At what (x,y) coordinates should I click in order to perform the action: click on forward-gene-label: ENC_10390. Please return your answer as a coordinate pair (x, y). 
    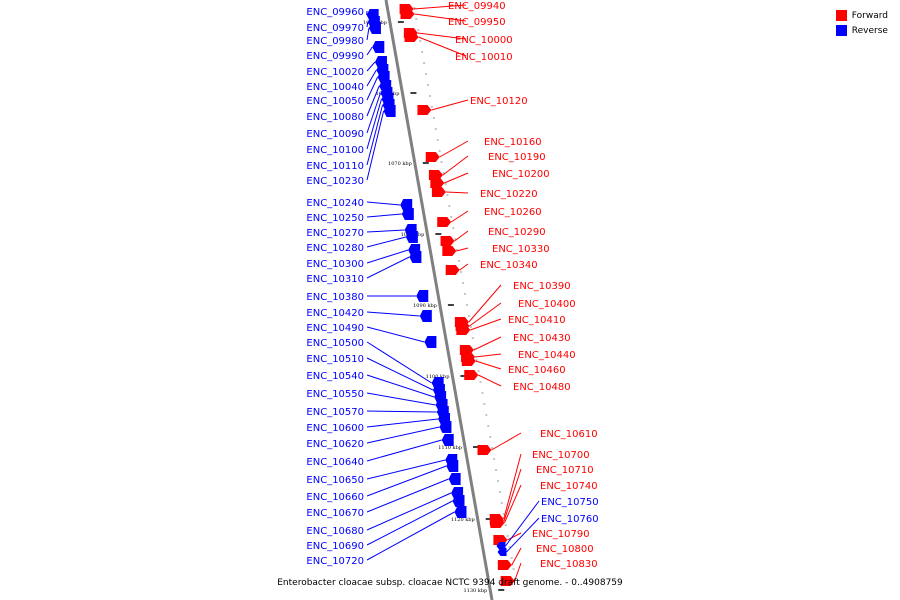
    Looking at the image, I should click on (542, 286).